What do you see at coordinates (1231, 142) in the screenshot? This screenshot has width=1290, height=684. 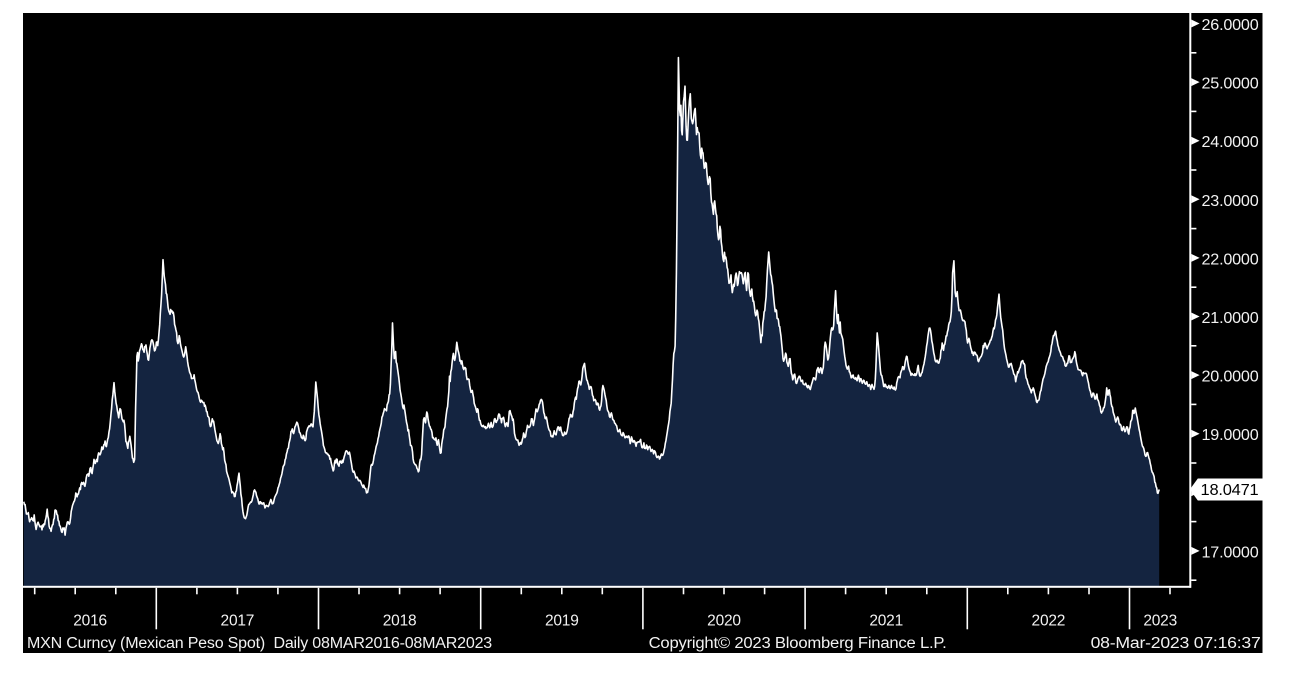 I see `svg-text: 24.0000` at bounding box center [1231, 142].